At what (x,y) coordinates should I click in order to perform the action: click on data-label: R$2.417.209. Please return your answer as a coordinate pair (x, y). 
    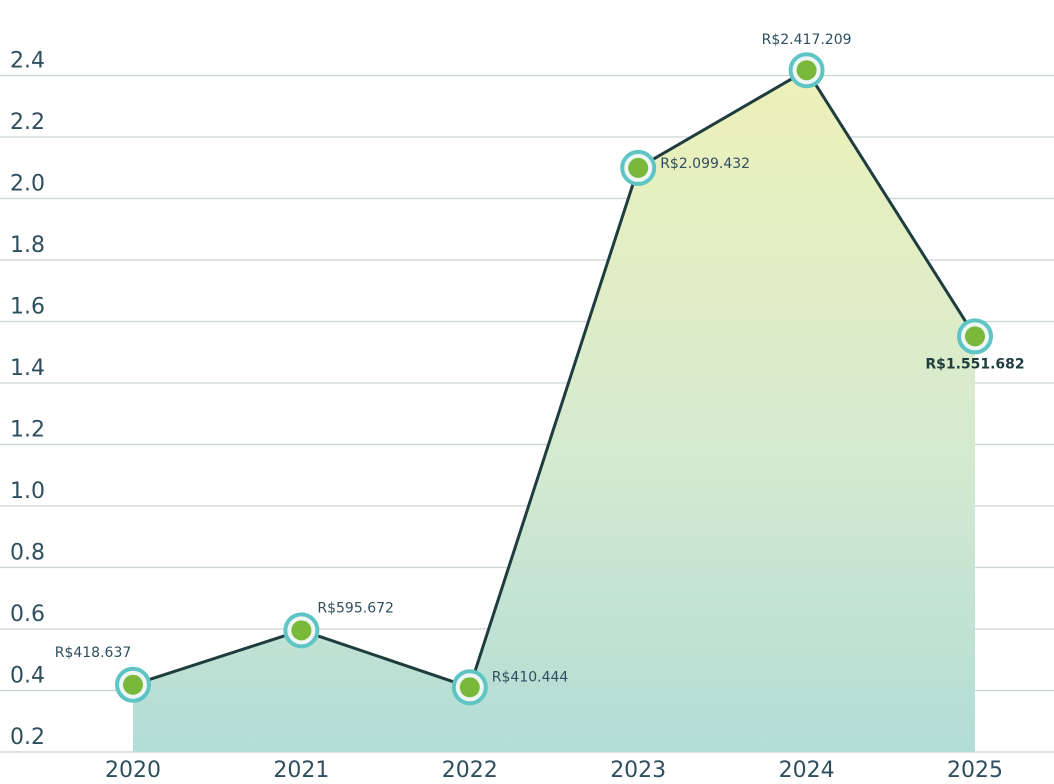
    Looking at the image, I should click on (807, 40).